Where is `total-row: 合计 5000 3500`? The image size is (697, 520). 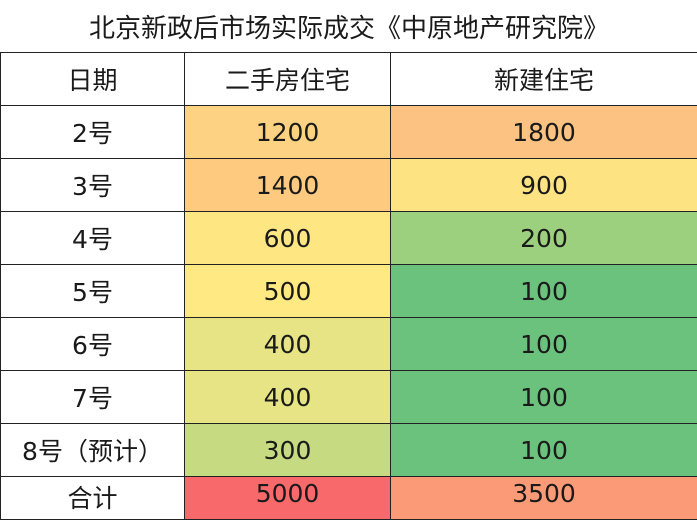 total-row: 合计 5000 3500 is located at coordinates (349, 498).